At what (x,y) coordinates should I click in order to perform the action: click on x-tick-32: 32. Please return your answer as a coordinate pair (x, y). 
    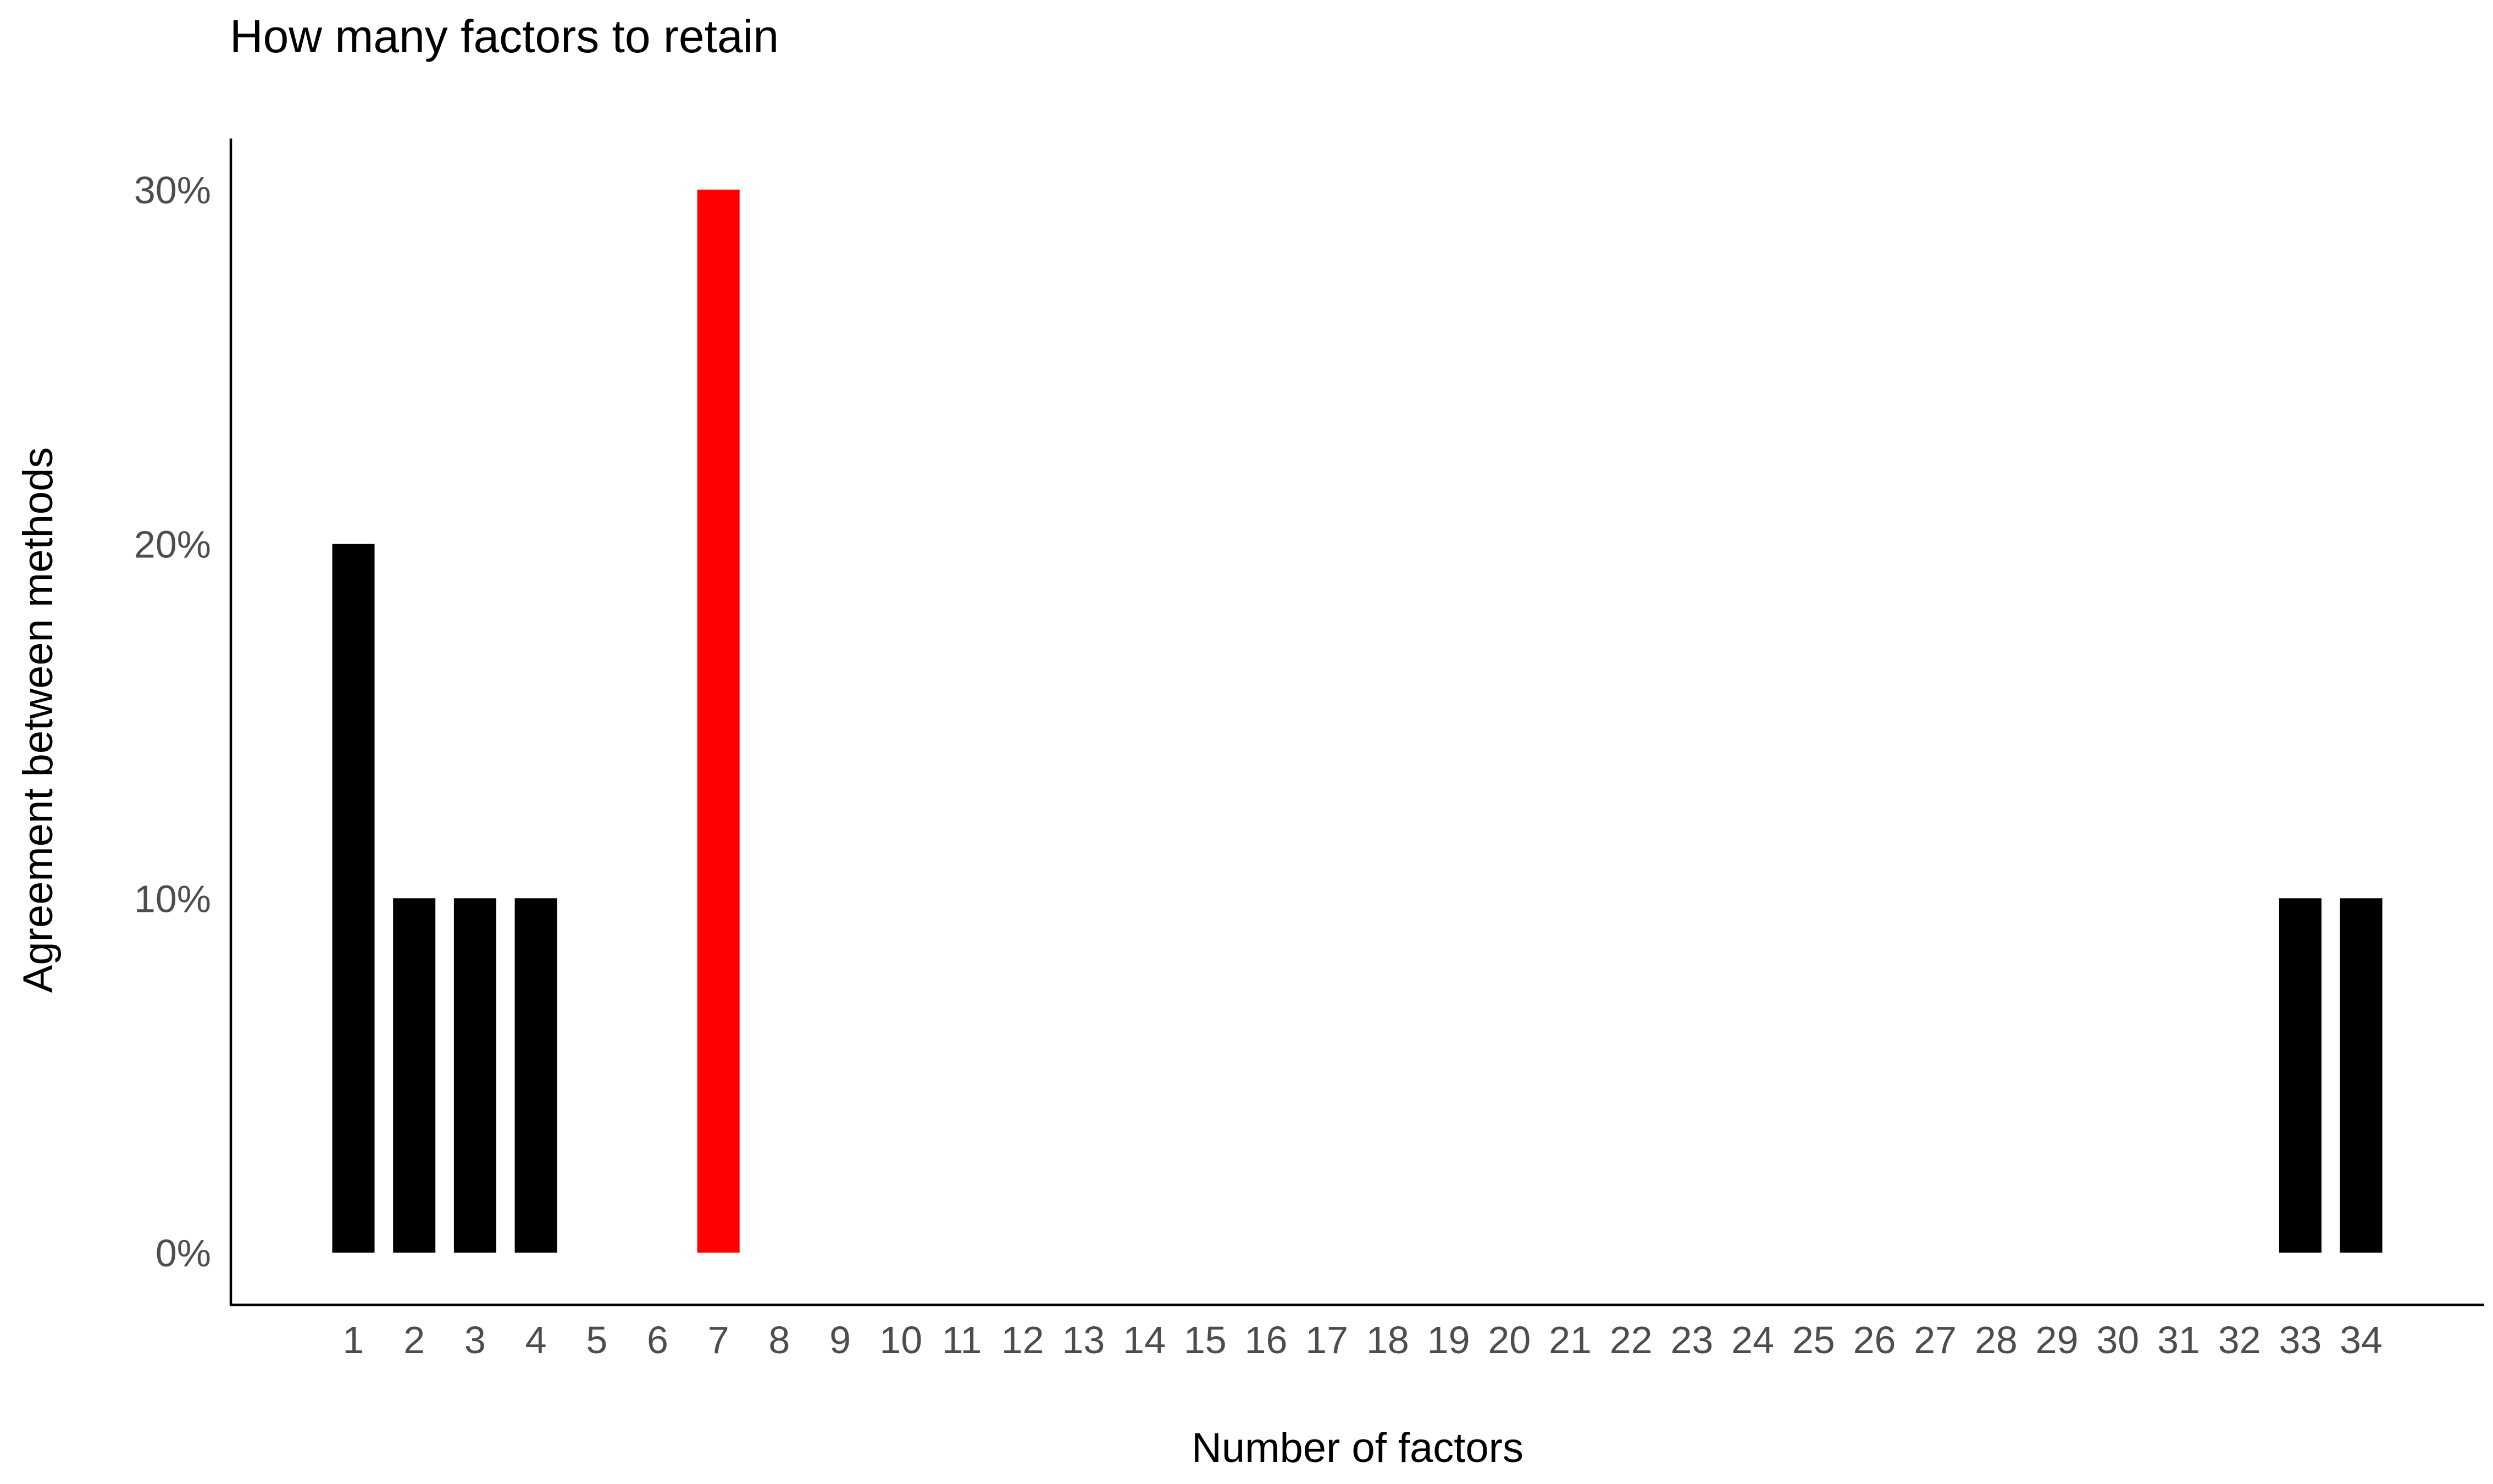
    Looking at the image, I should click on (2240, 1340).